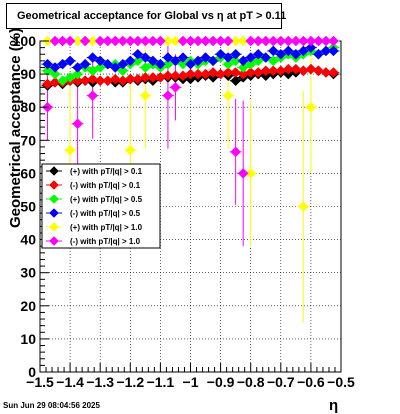 Image resolution: width=400 pixels, height=414 pixels. What do you see at coordinates (333, 405) in the screenshot?
I see `x-axis-title: η` at bounding box center [333, 405].